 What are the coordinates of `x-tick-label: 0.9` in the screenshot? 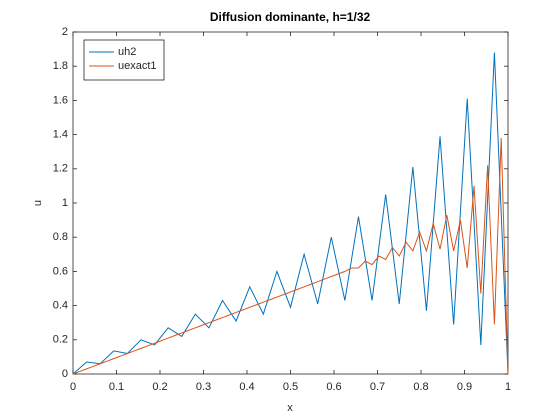 It's located at (464, 387).